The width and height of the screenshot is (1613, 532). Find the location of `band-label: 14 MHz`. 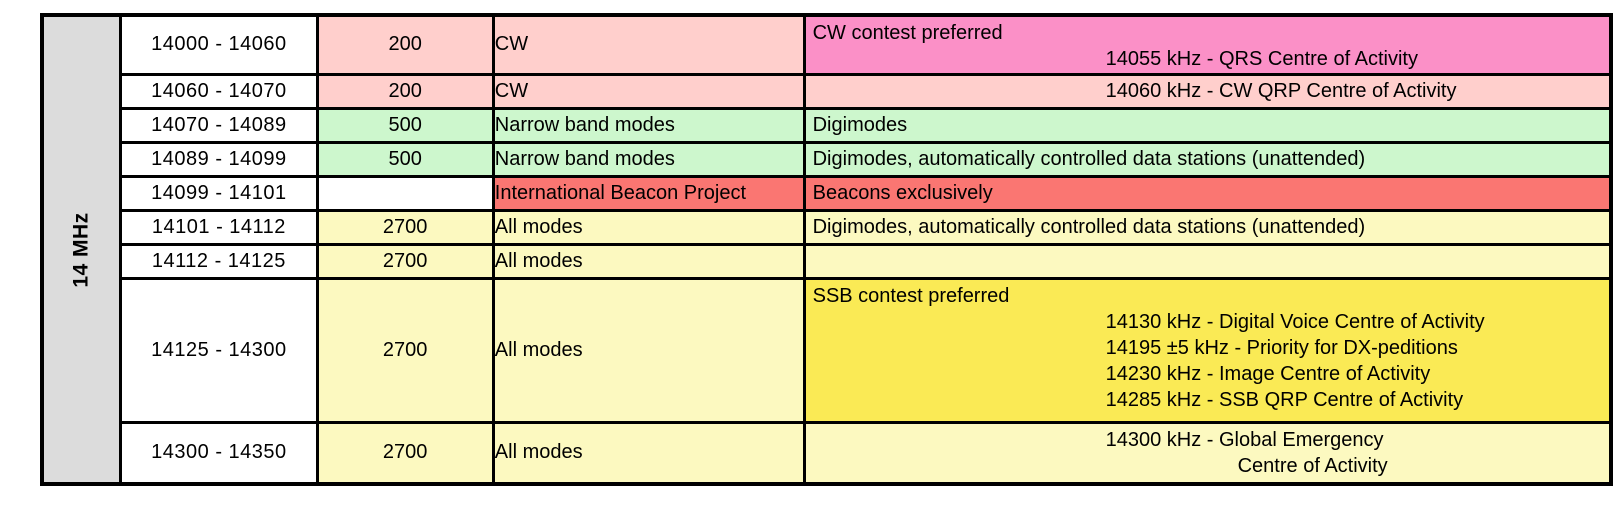

band-label: 14 MHz is located at coordinates (81, 249).